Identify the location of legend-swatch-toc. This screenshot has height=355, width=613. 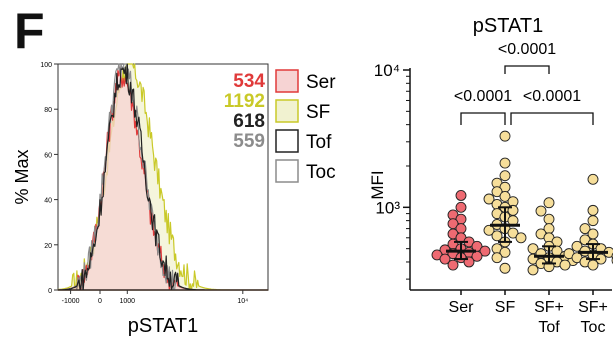
(287, 171).